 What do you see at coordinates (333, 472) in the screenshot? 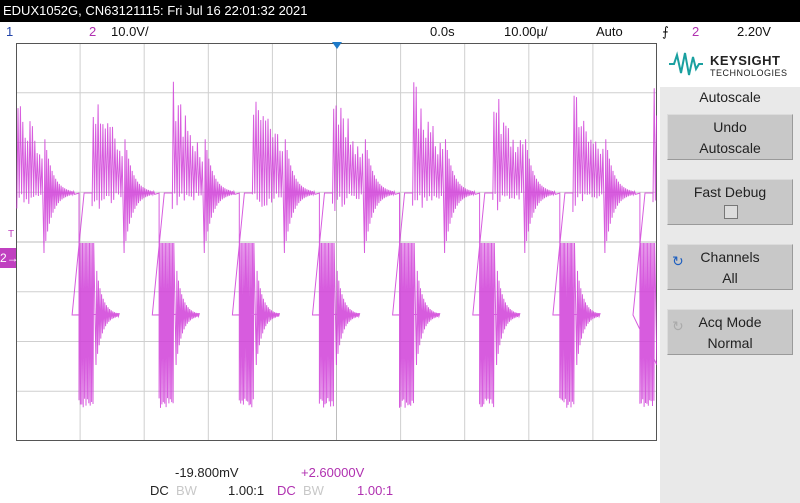
I see `channel-2-offset: +2.60000V` at bounding box center [333, 472].